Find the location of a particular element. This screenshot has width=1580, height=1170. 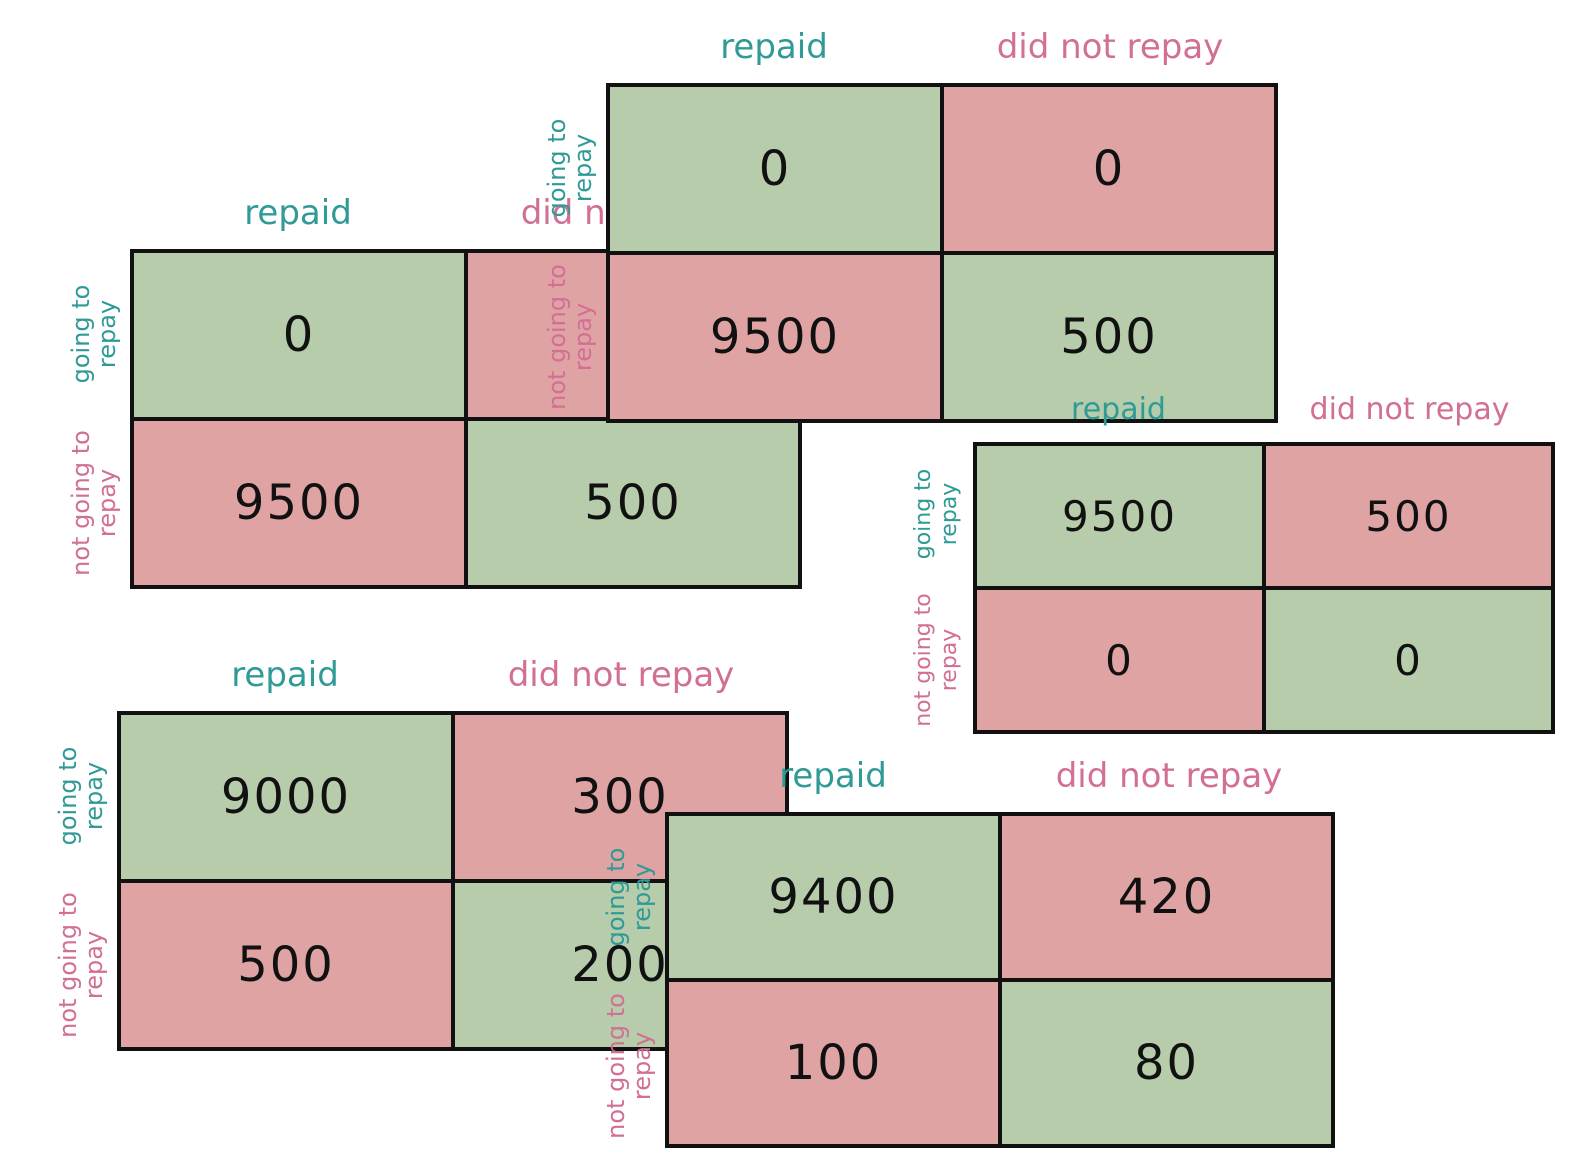

cell-false-positive: 0 is located at coordinates (1109, 169).